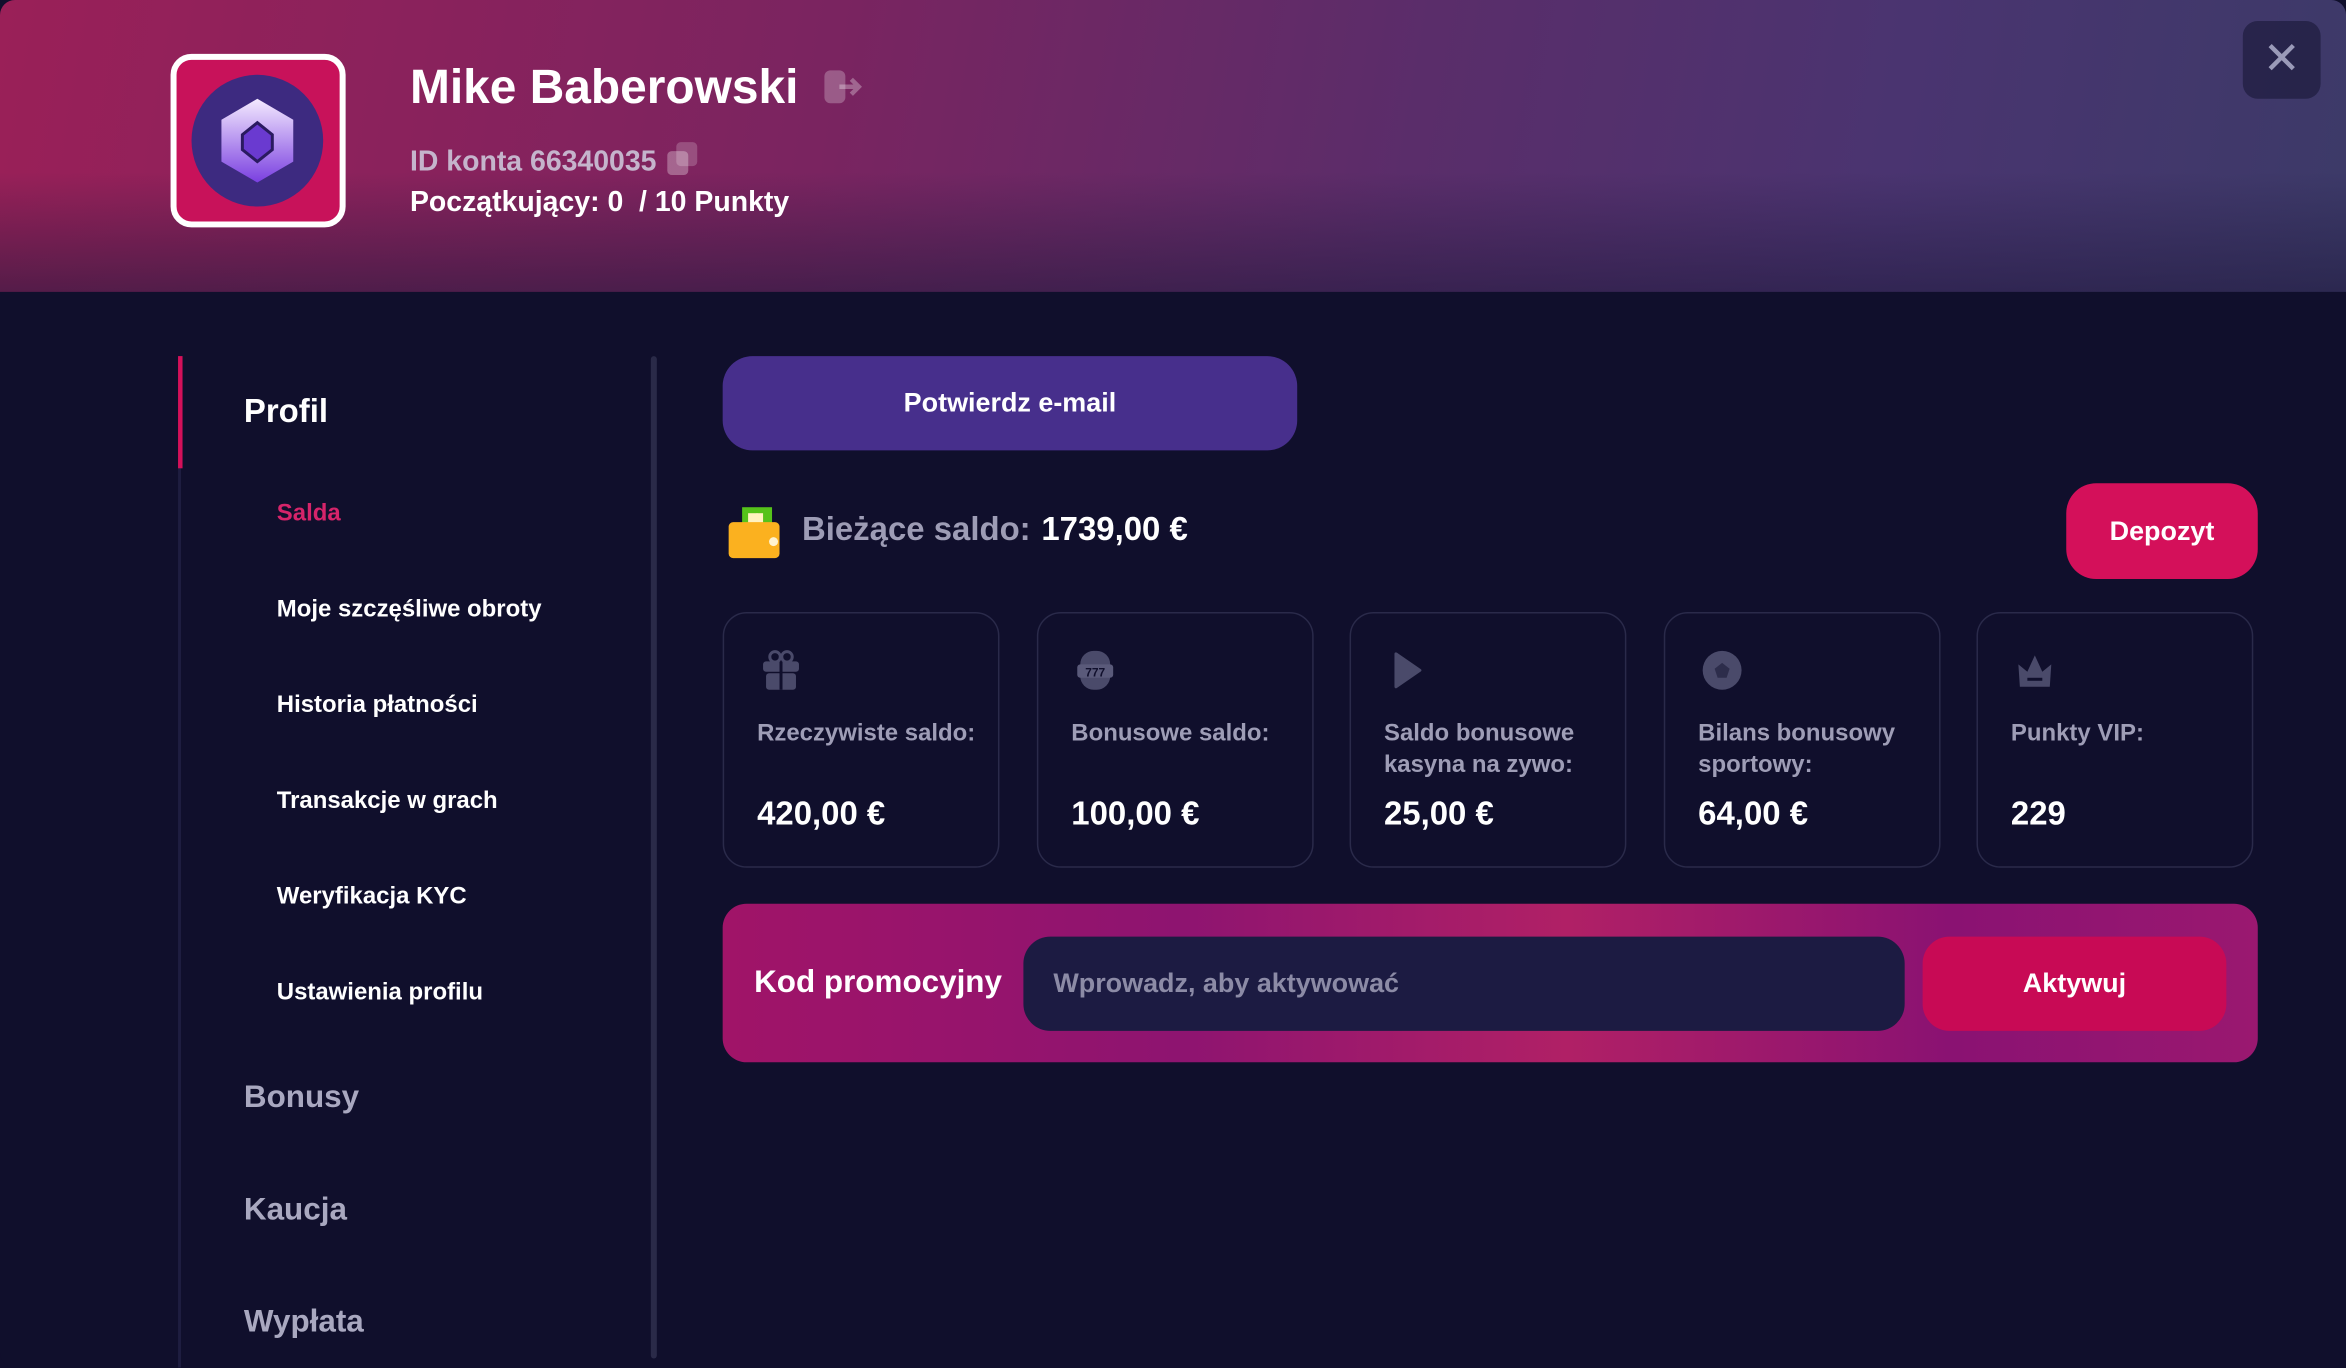  What do you see at coordinates (1722, 670) in the screenshot?
I see `soccer-ball-icon` at bounding box center [1722, 670].